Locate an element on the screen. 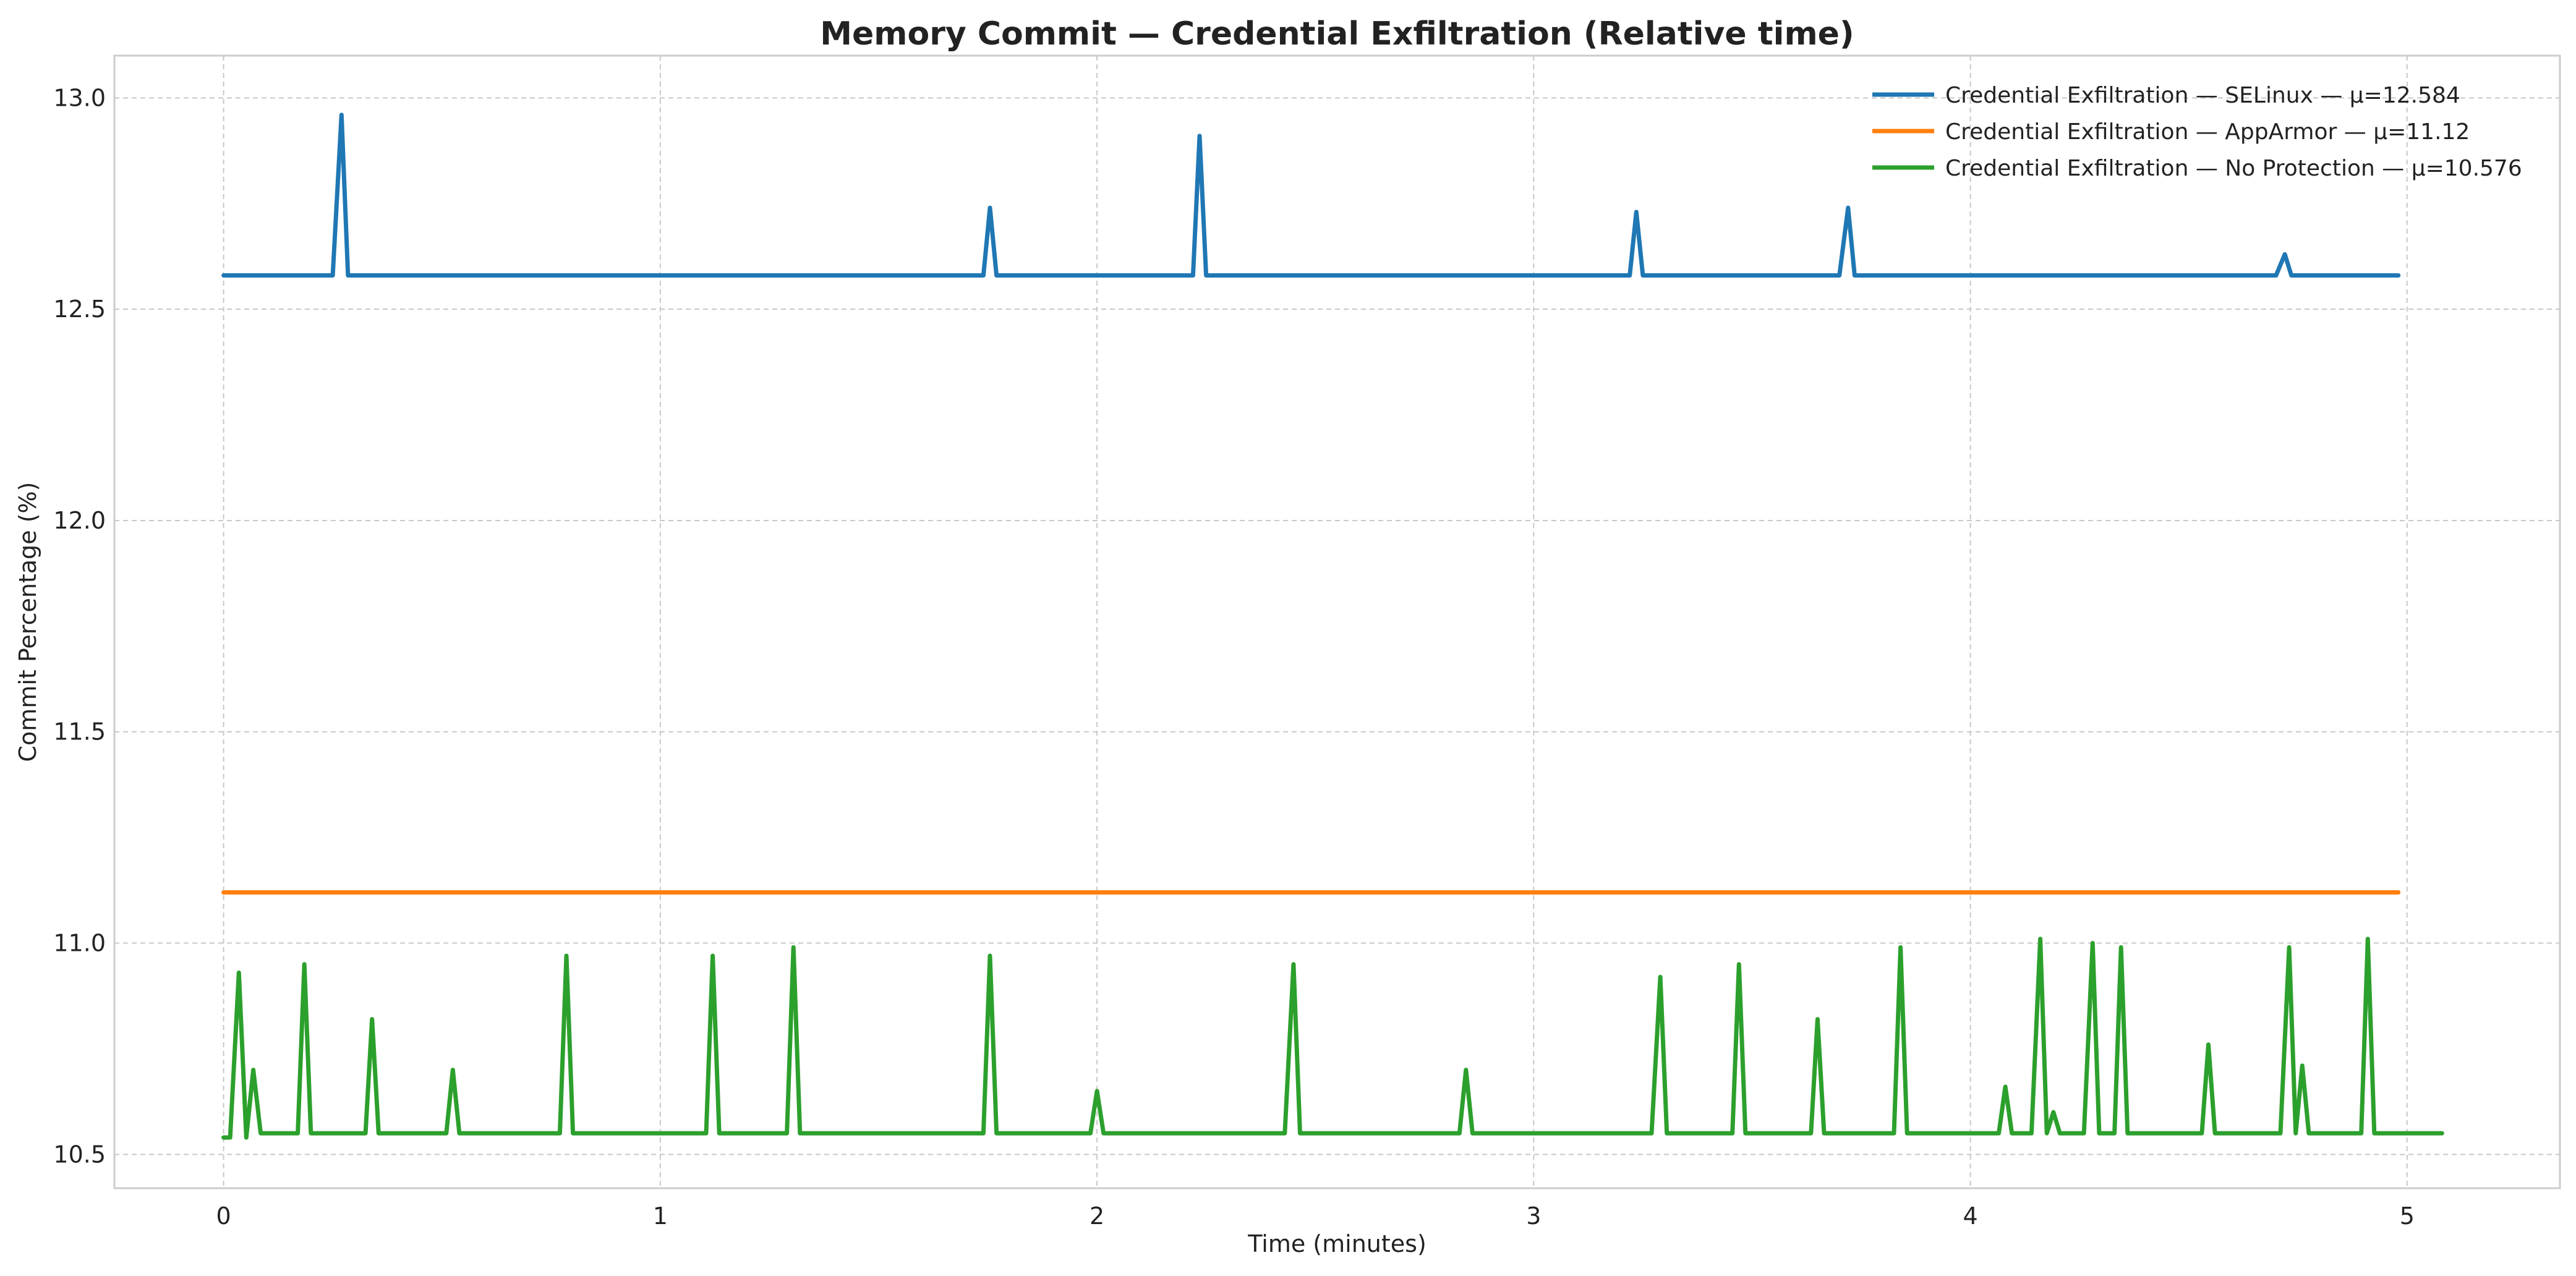 This screenshot has height=1276, width=2576. x-tick-label: 0 is located at coordinates (223, 1216).